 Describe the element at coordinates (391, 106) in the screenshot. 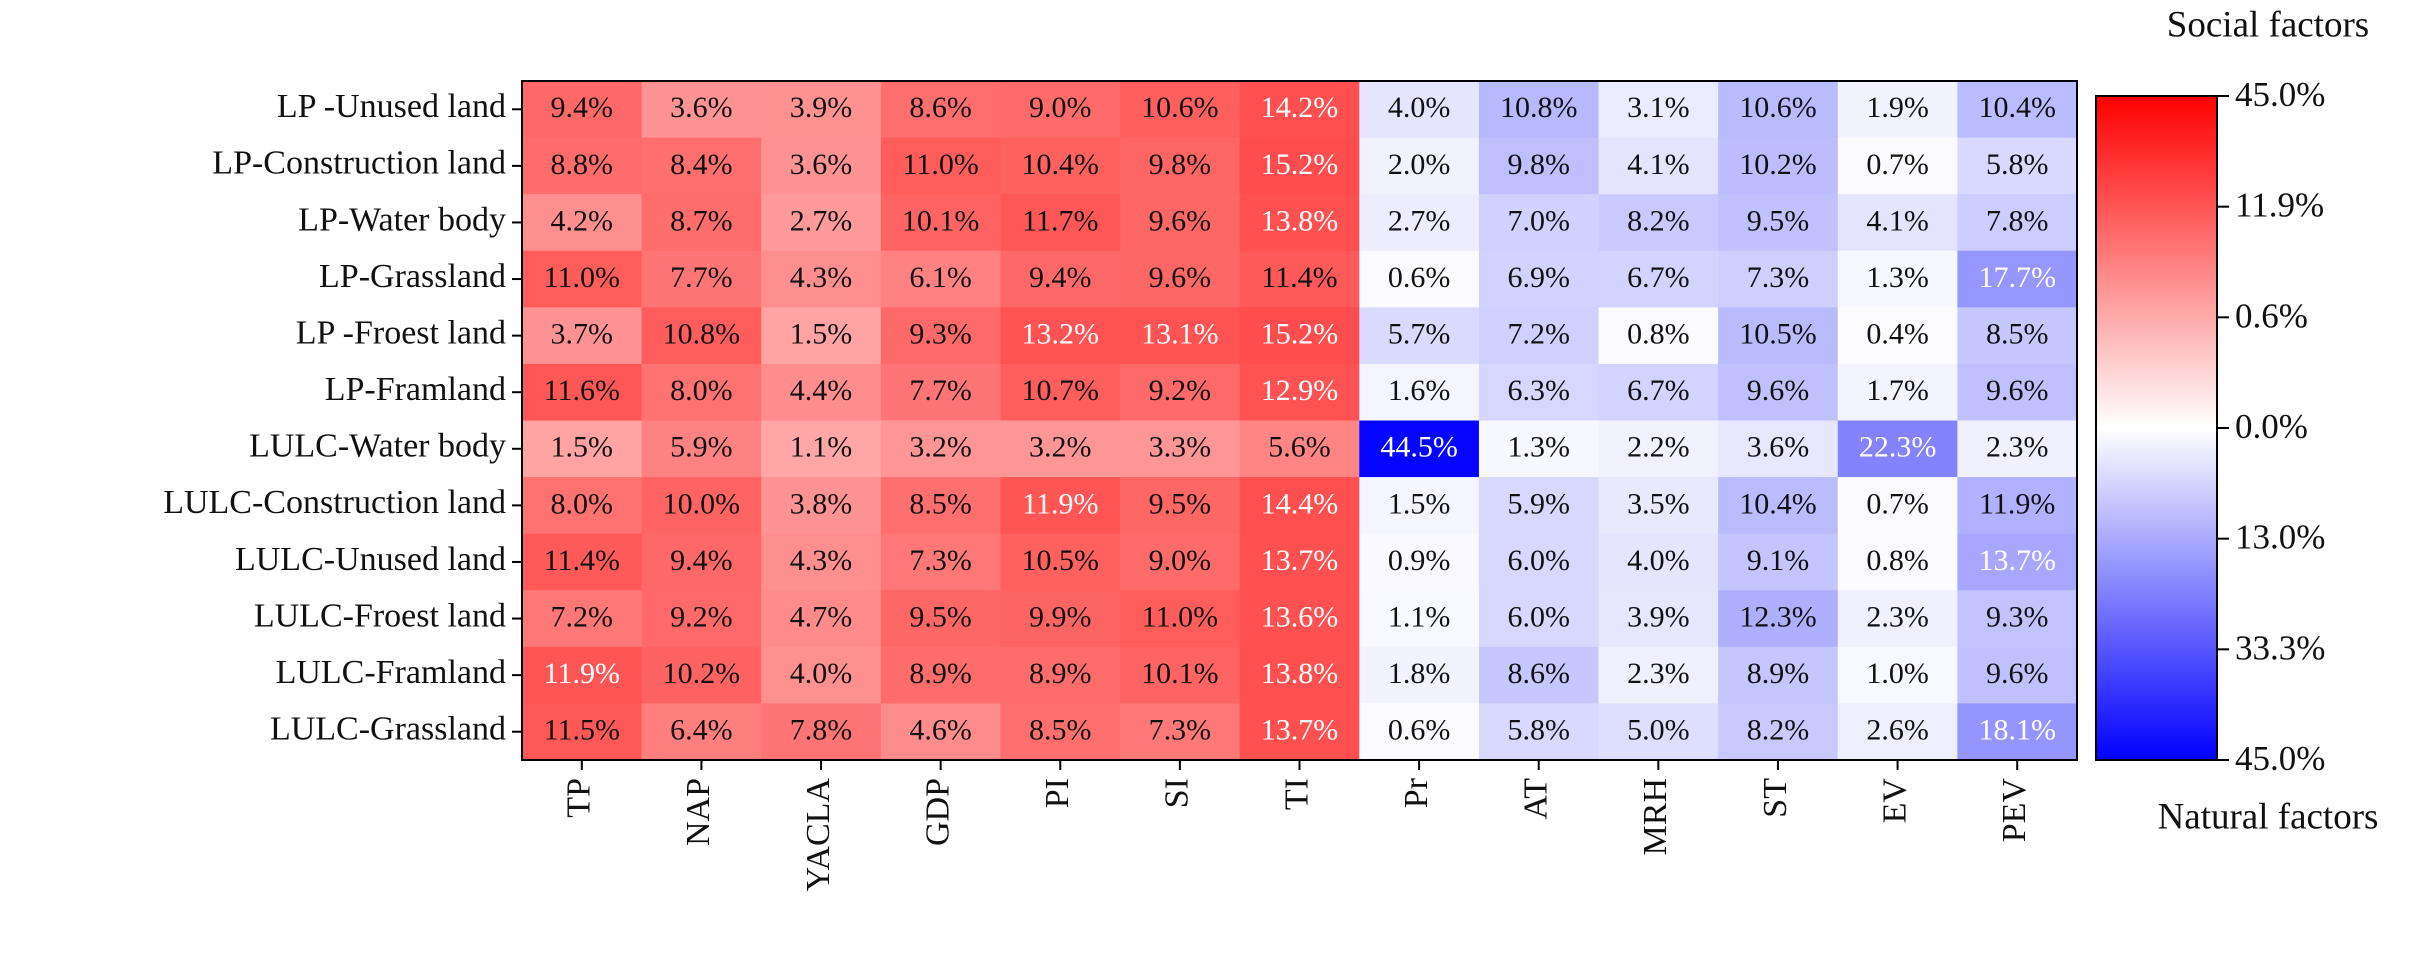

I see `y-tick-label: LP -Unused land` at that location.